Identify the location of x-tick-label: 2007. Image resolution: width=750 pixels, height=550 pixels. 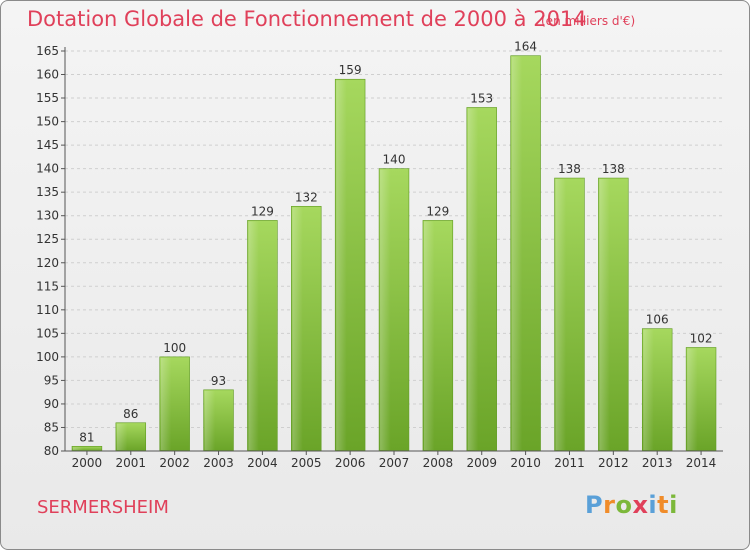
(394, 463).